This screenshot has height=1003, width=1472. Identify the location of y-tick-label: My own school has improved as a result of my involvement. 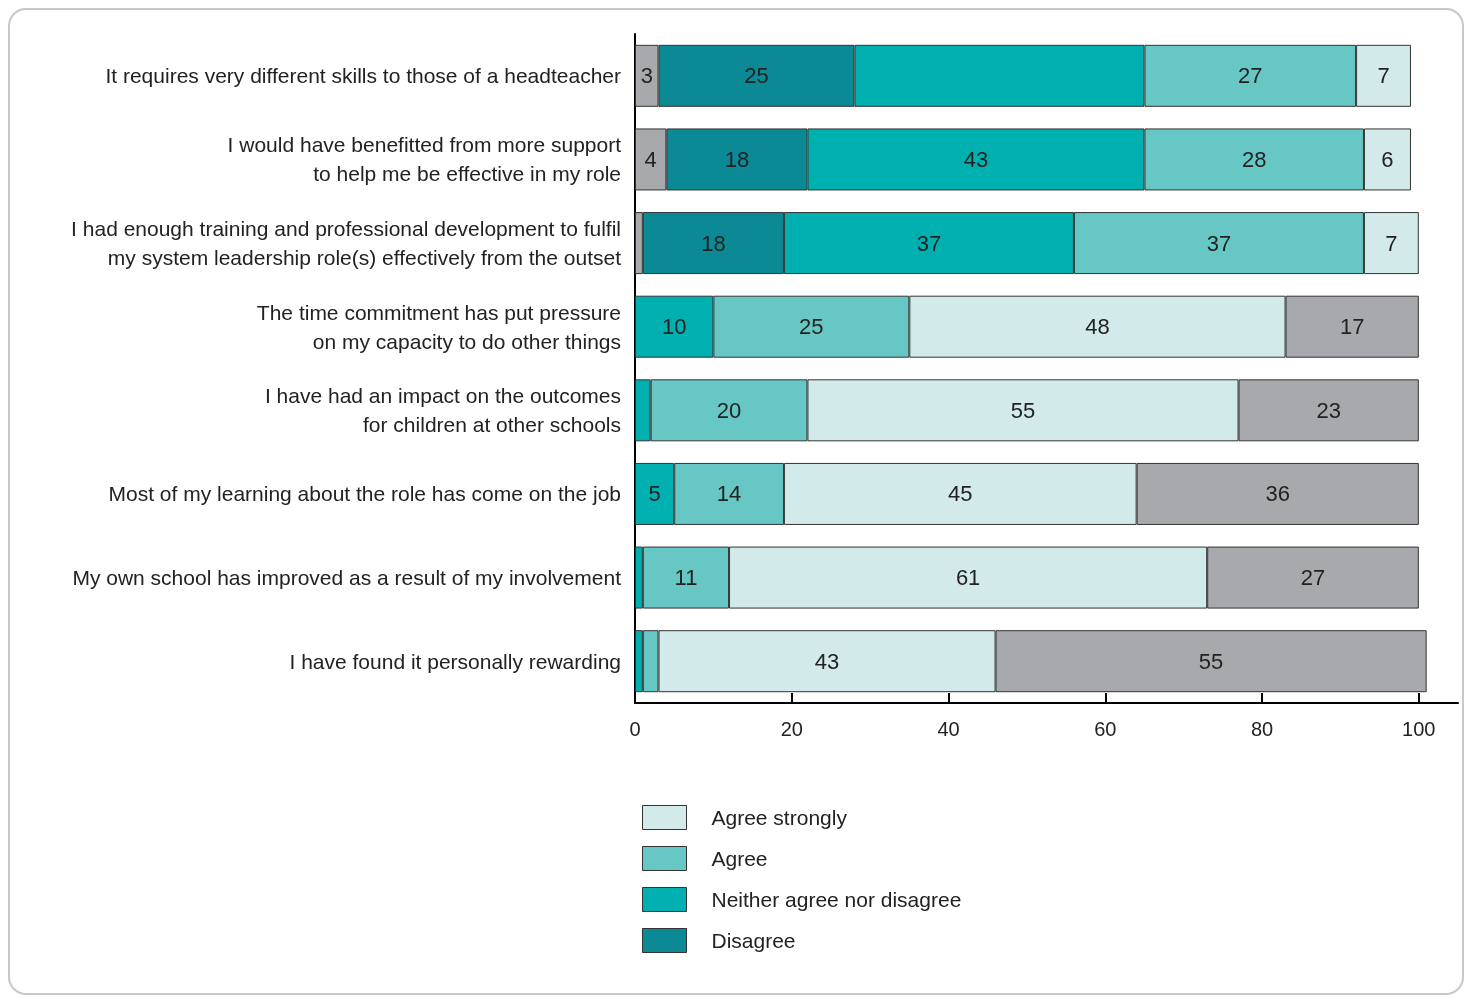
(347, 578).